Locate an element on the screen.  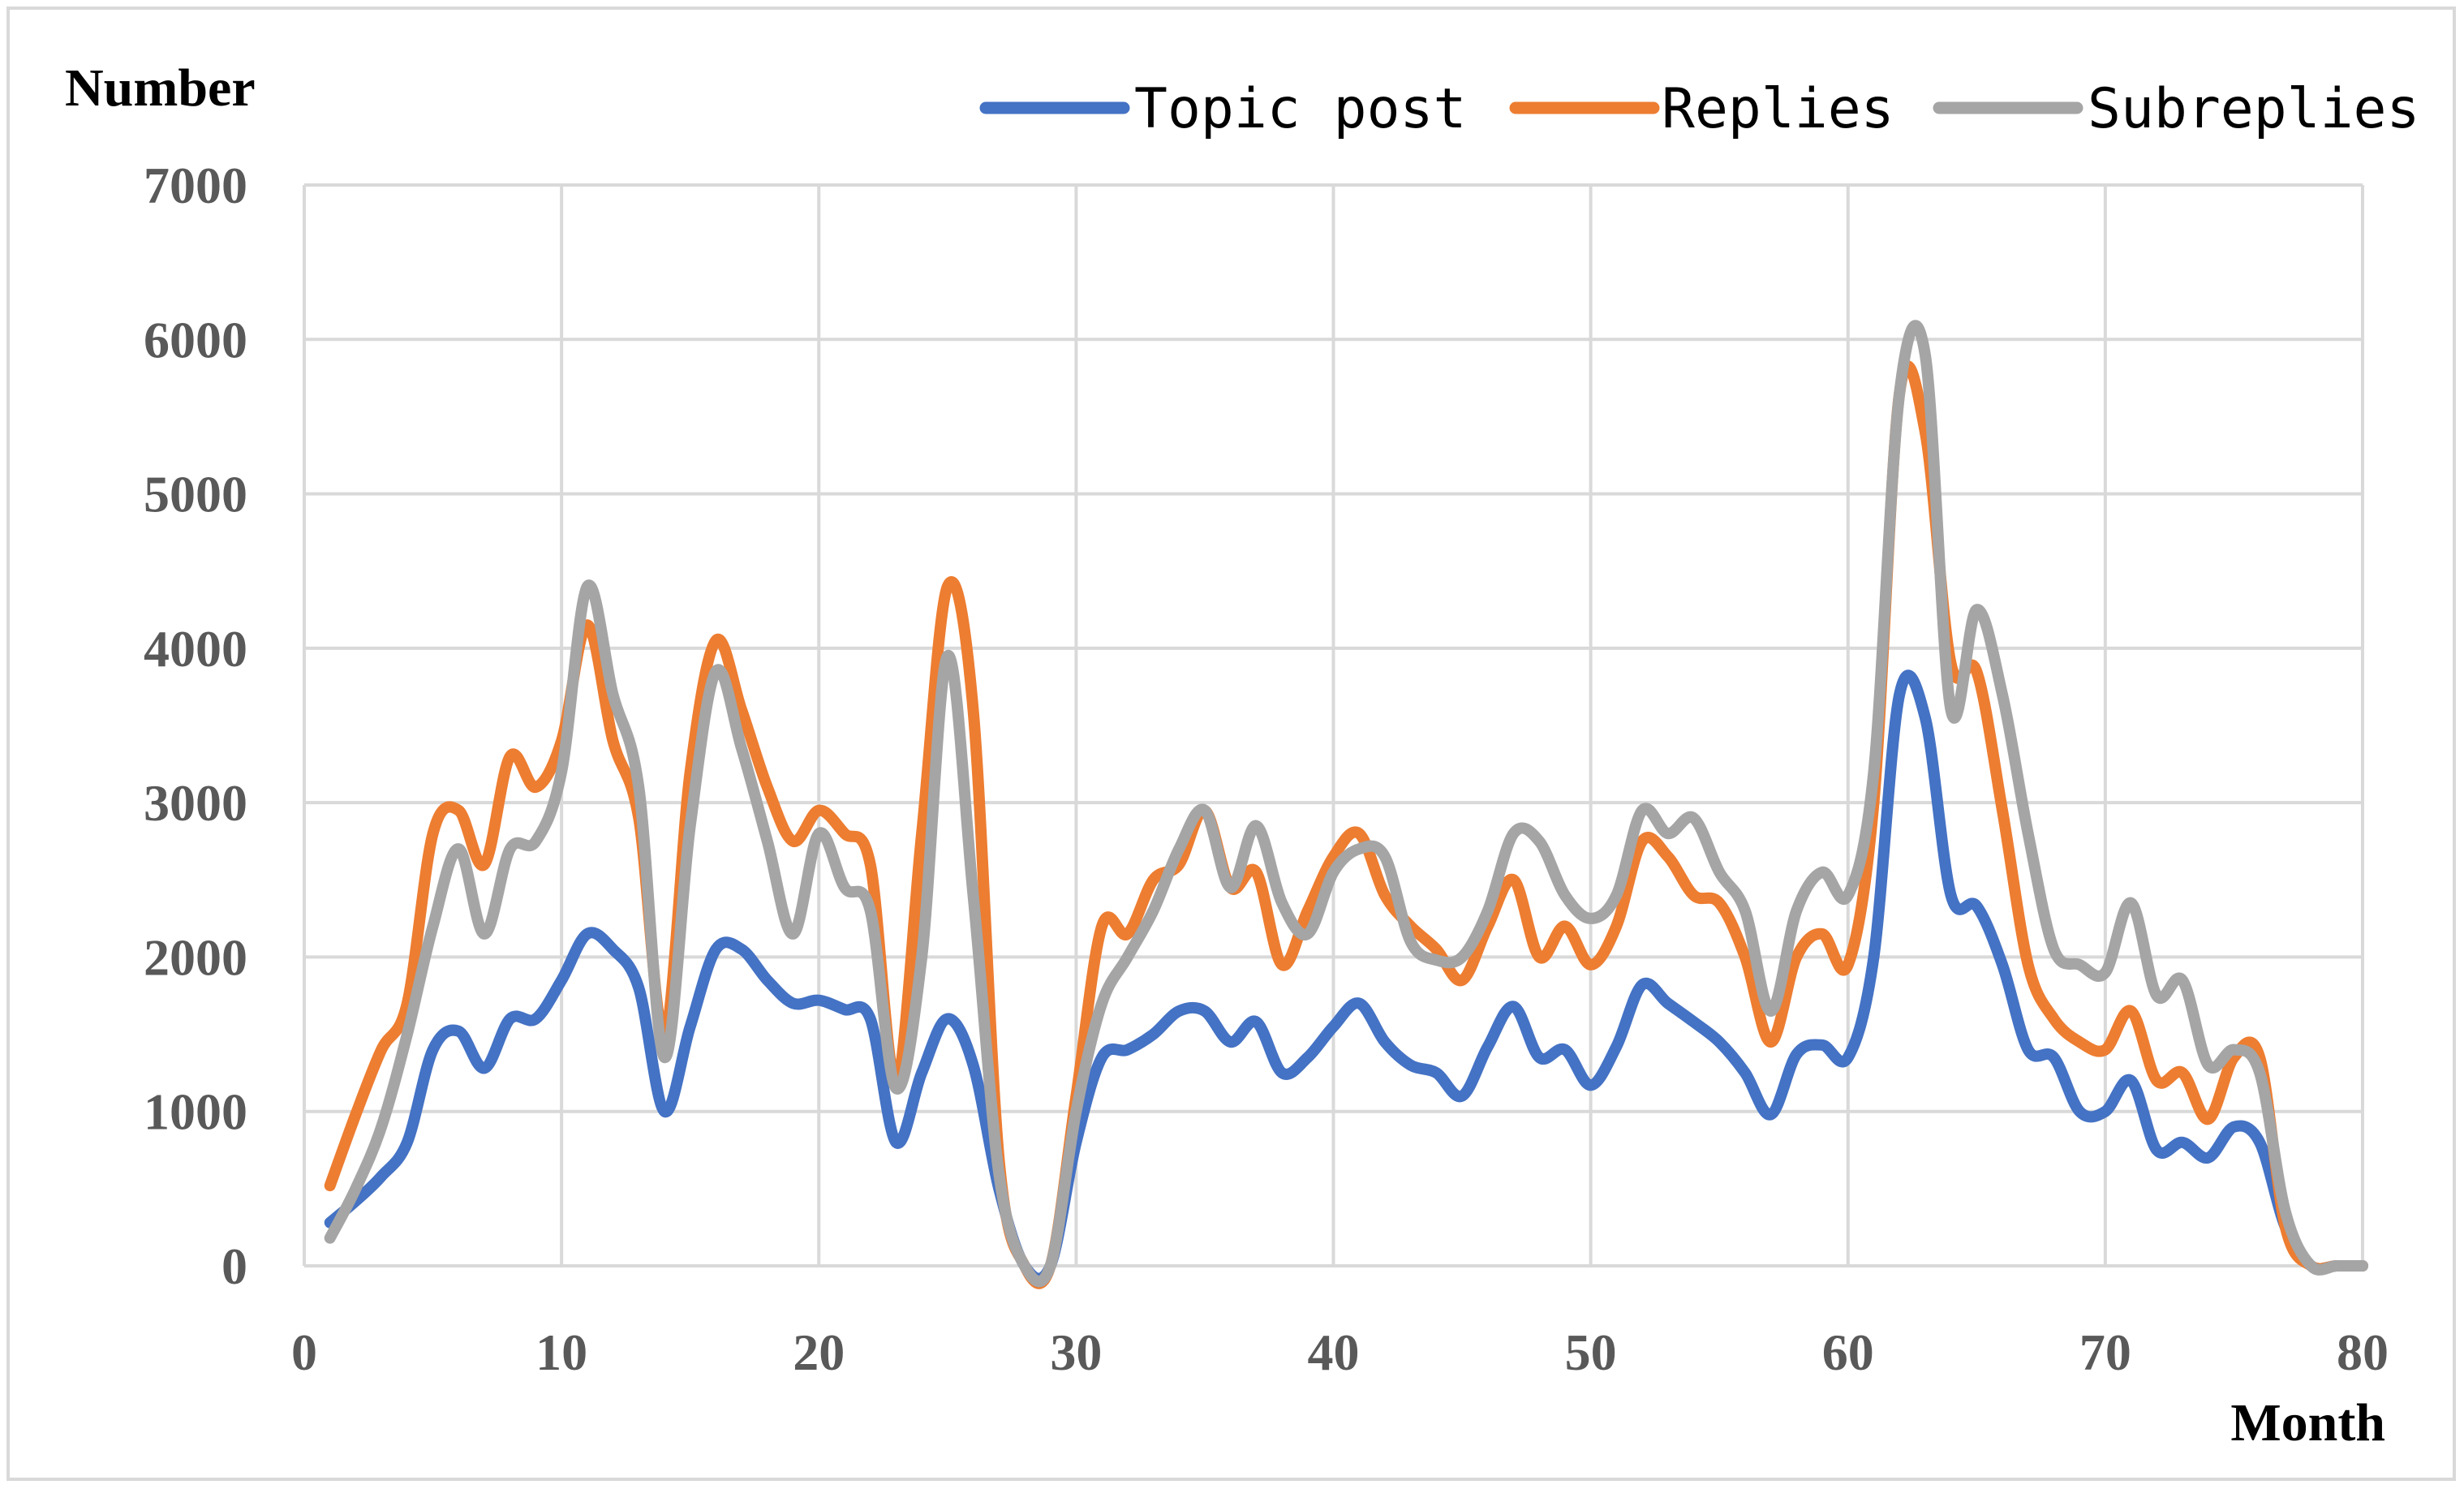
legend: Topic post Replies Subreplies is located at coordinates (1699, 109).